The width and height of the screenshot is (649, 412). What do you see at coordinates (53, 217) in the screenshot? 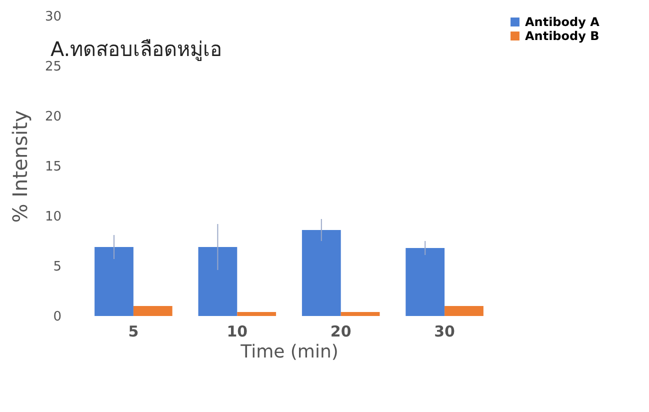
I see `y-tick-label: 10` at bounding box center [53, 217].